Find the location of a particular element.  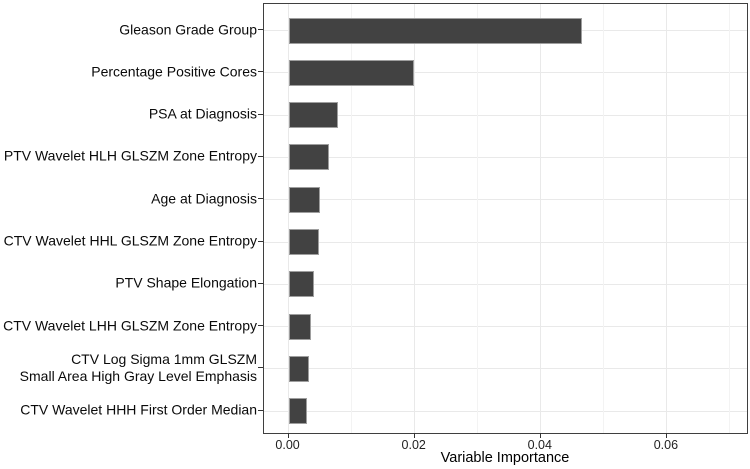

category-label: CTV Wavelet LHH GLSZM Zone Entropy is located at coordinates (130, 325).